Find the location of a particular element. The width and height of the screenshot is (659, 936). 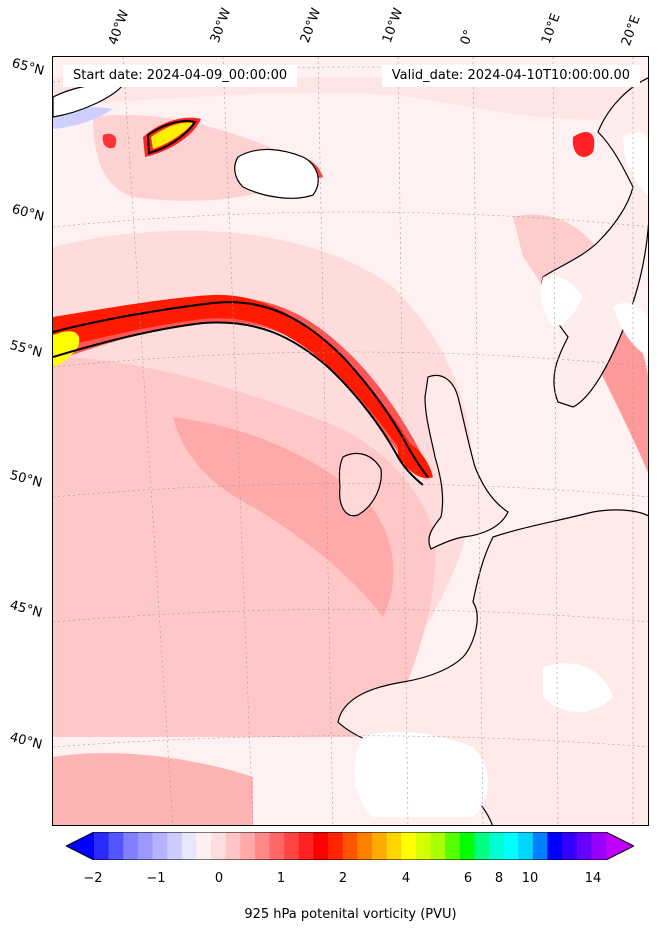

lon-label-0: 0° is located at coordinates (467, 37).